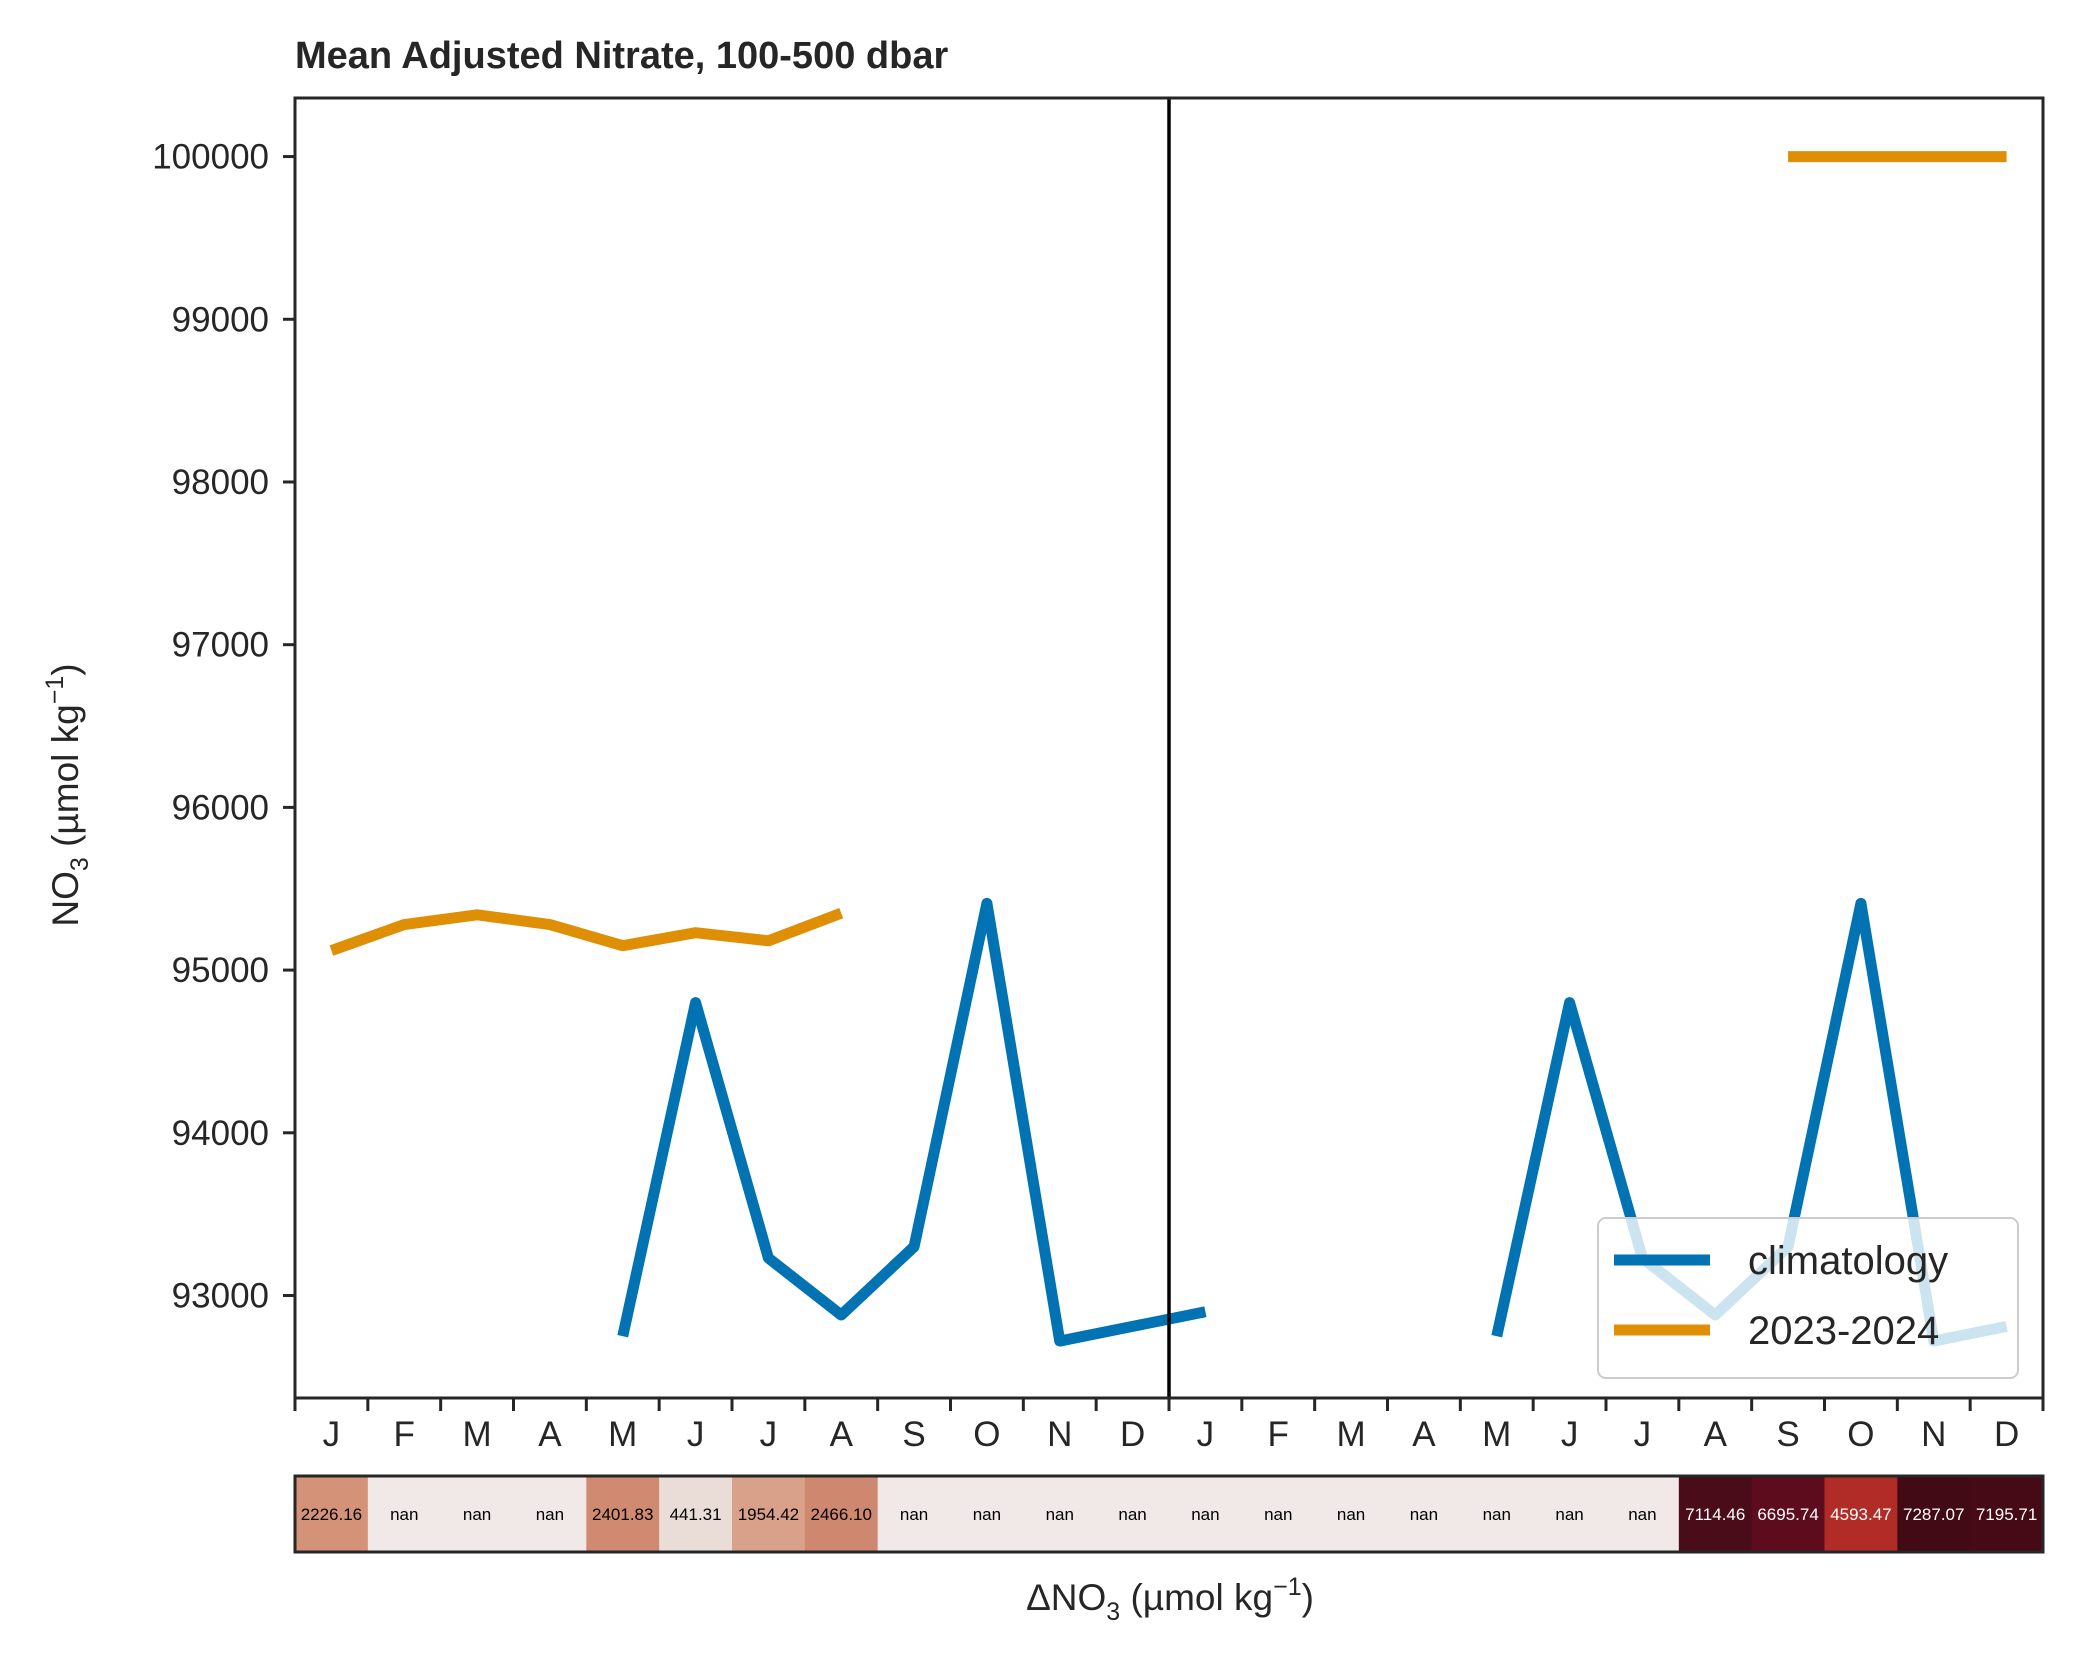  I want to click on strip-cell-label: 2401.83, so click(622, 1514).